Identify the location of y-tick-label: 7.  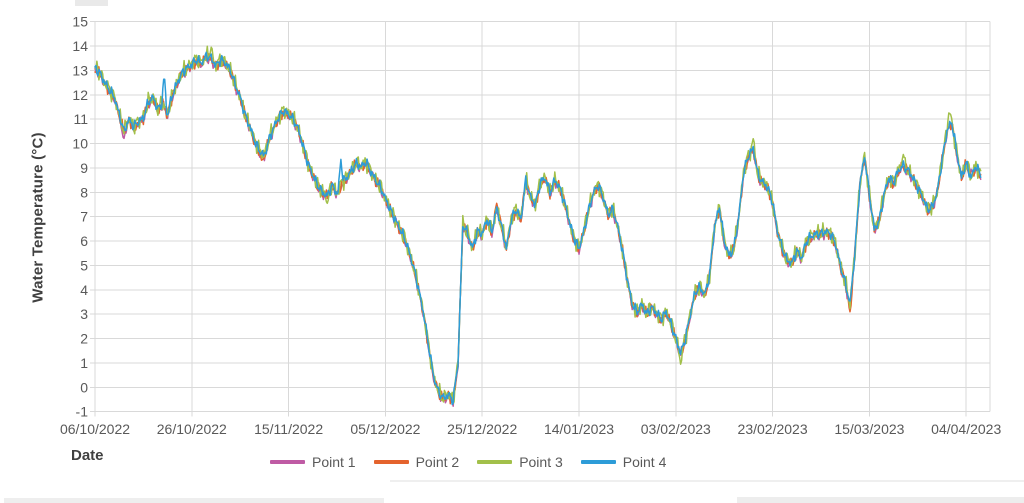
(84, 217).